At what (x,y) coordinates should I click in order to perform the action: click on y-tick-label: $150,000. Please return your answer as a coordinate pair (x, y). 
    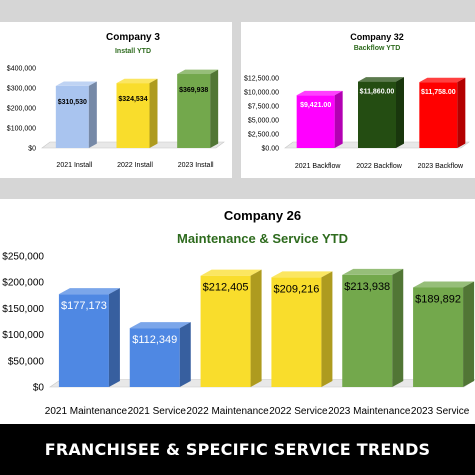
    Looking at the image, I should click on (23, 309).